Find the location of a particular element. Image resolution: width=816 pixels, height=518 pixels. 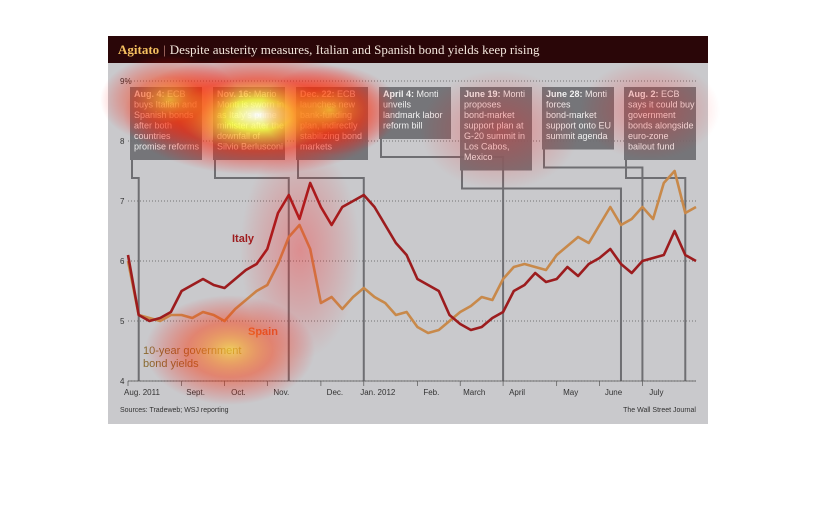

annotation-text: bonds alongside is located at coordinates (661, 126).